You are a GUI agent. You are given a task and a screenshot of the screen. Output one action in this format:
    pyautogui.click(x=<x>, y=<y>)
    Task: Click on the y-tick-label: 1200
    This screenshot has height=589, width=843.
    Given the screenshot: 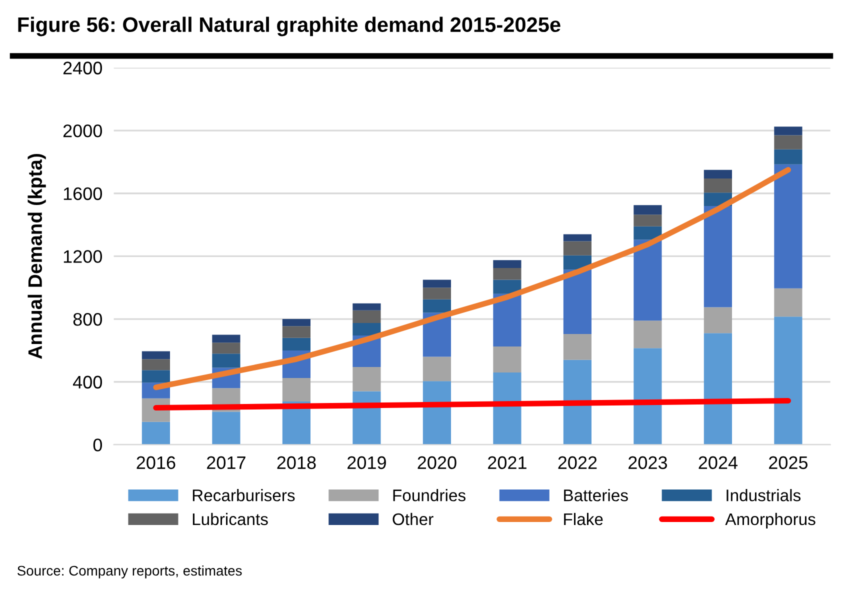 What is the action you would take?
    pyautogui.click(x=83, y=256)
    